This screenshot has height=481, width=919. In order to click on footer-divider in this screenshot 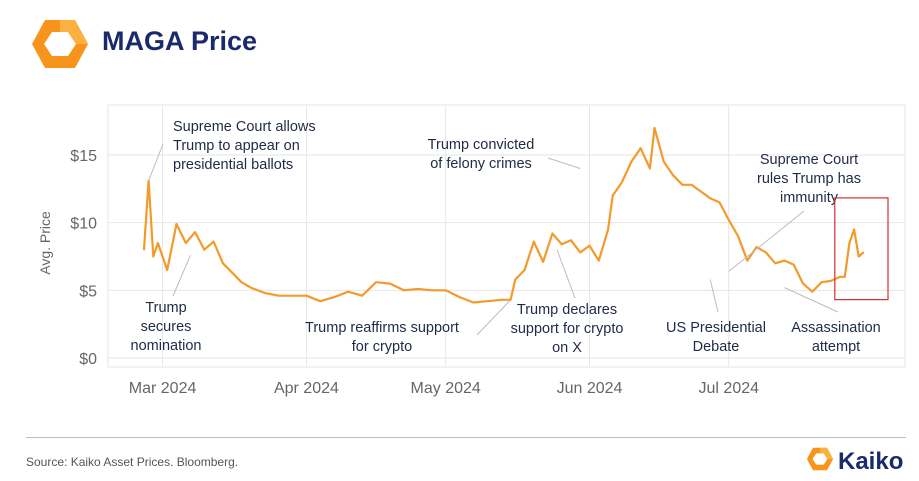, I will do `click(466, 437)`.